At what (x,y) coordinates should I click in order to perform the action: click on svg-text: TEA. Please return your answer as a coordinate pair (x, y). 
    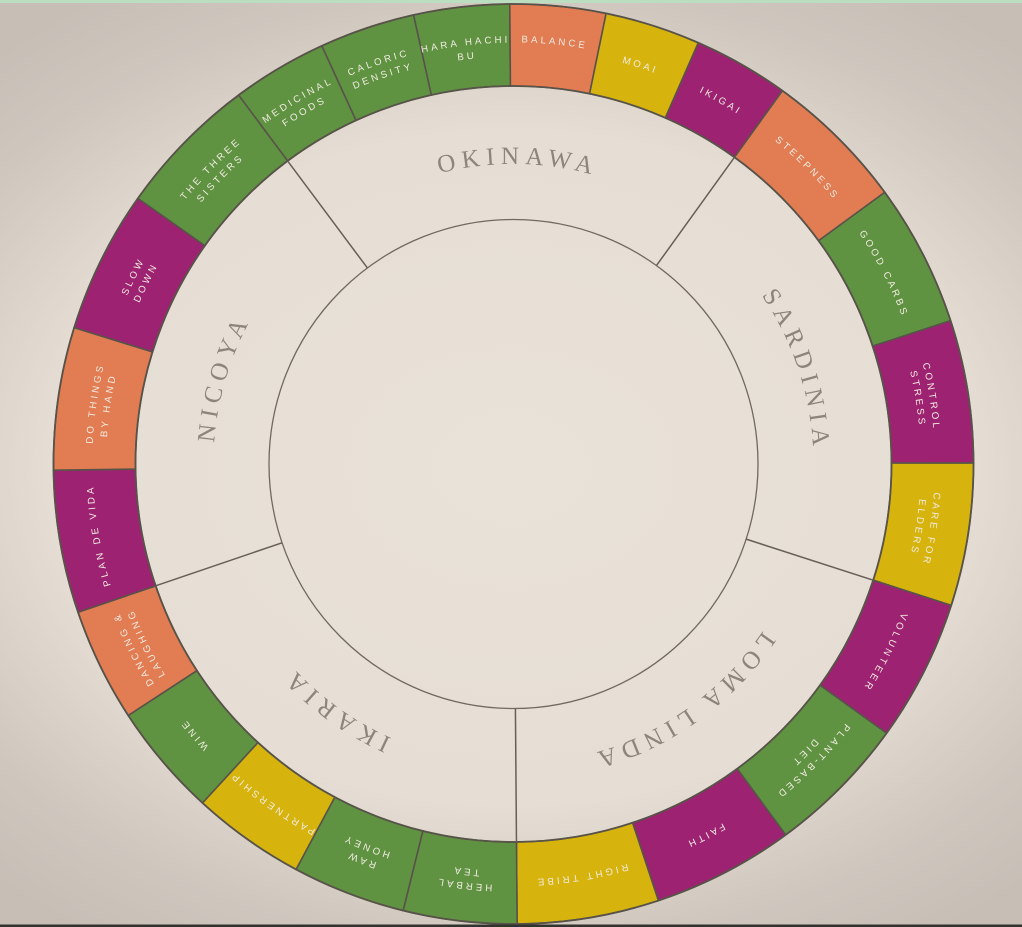
    Looking at the image, I should click on (465, 871).